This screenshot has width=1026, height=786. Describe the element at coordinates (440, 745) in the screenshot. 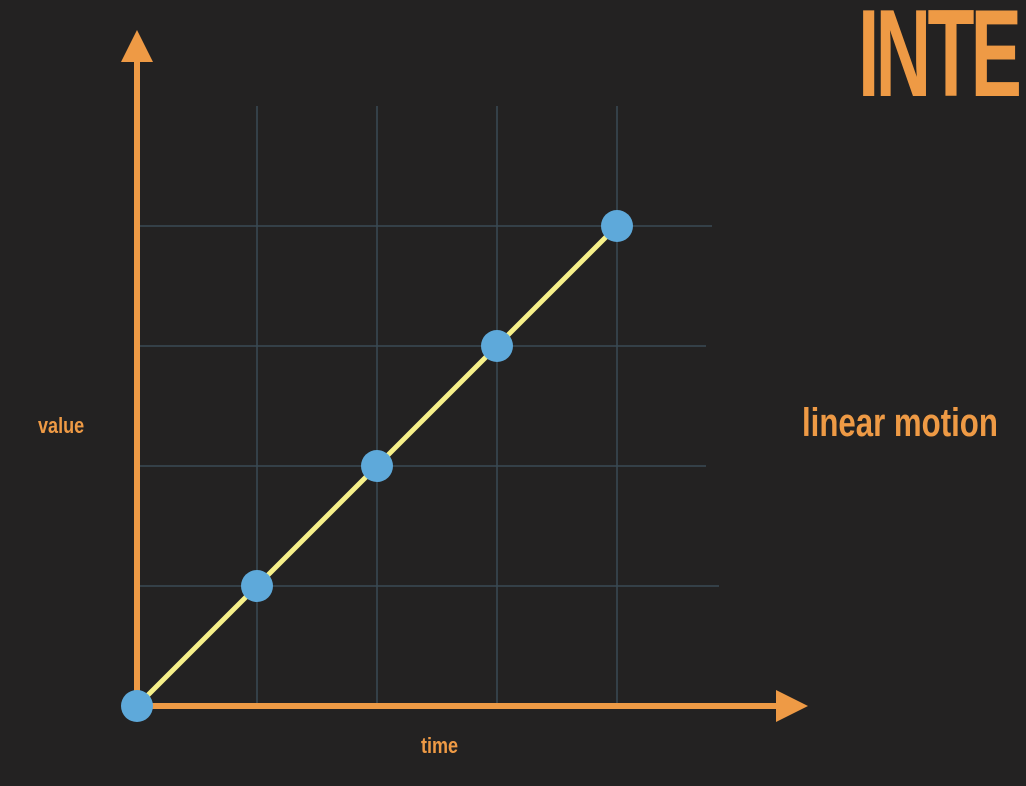

I see `x-axis-label: time` at that location.